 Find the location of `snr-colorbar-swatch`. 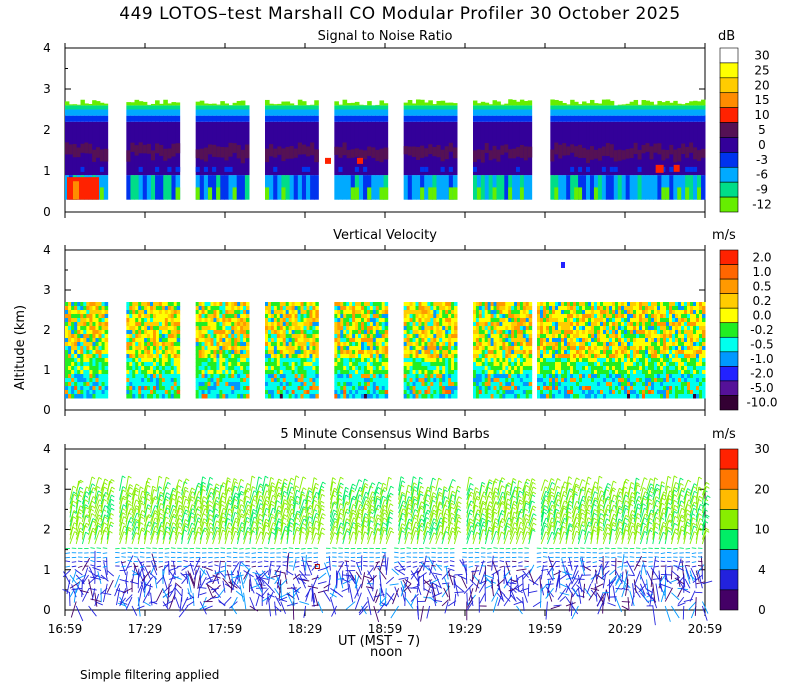

snr-colorbar-swatch is located at coordinates (729, 130).